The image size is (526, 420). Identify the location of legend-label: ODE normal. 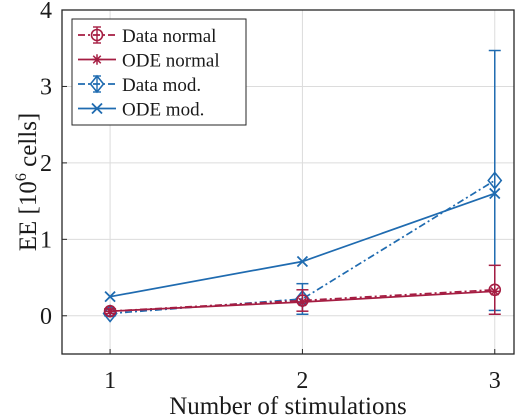
(171, 61).